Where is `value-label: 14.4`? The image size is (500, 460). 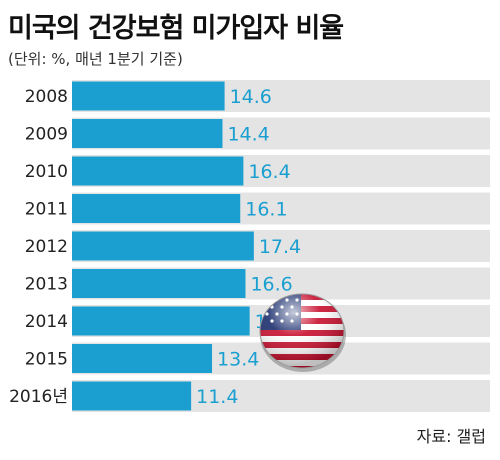
value-label: 14.4 is located at coordinates (248, 135).